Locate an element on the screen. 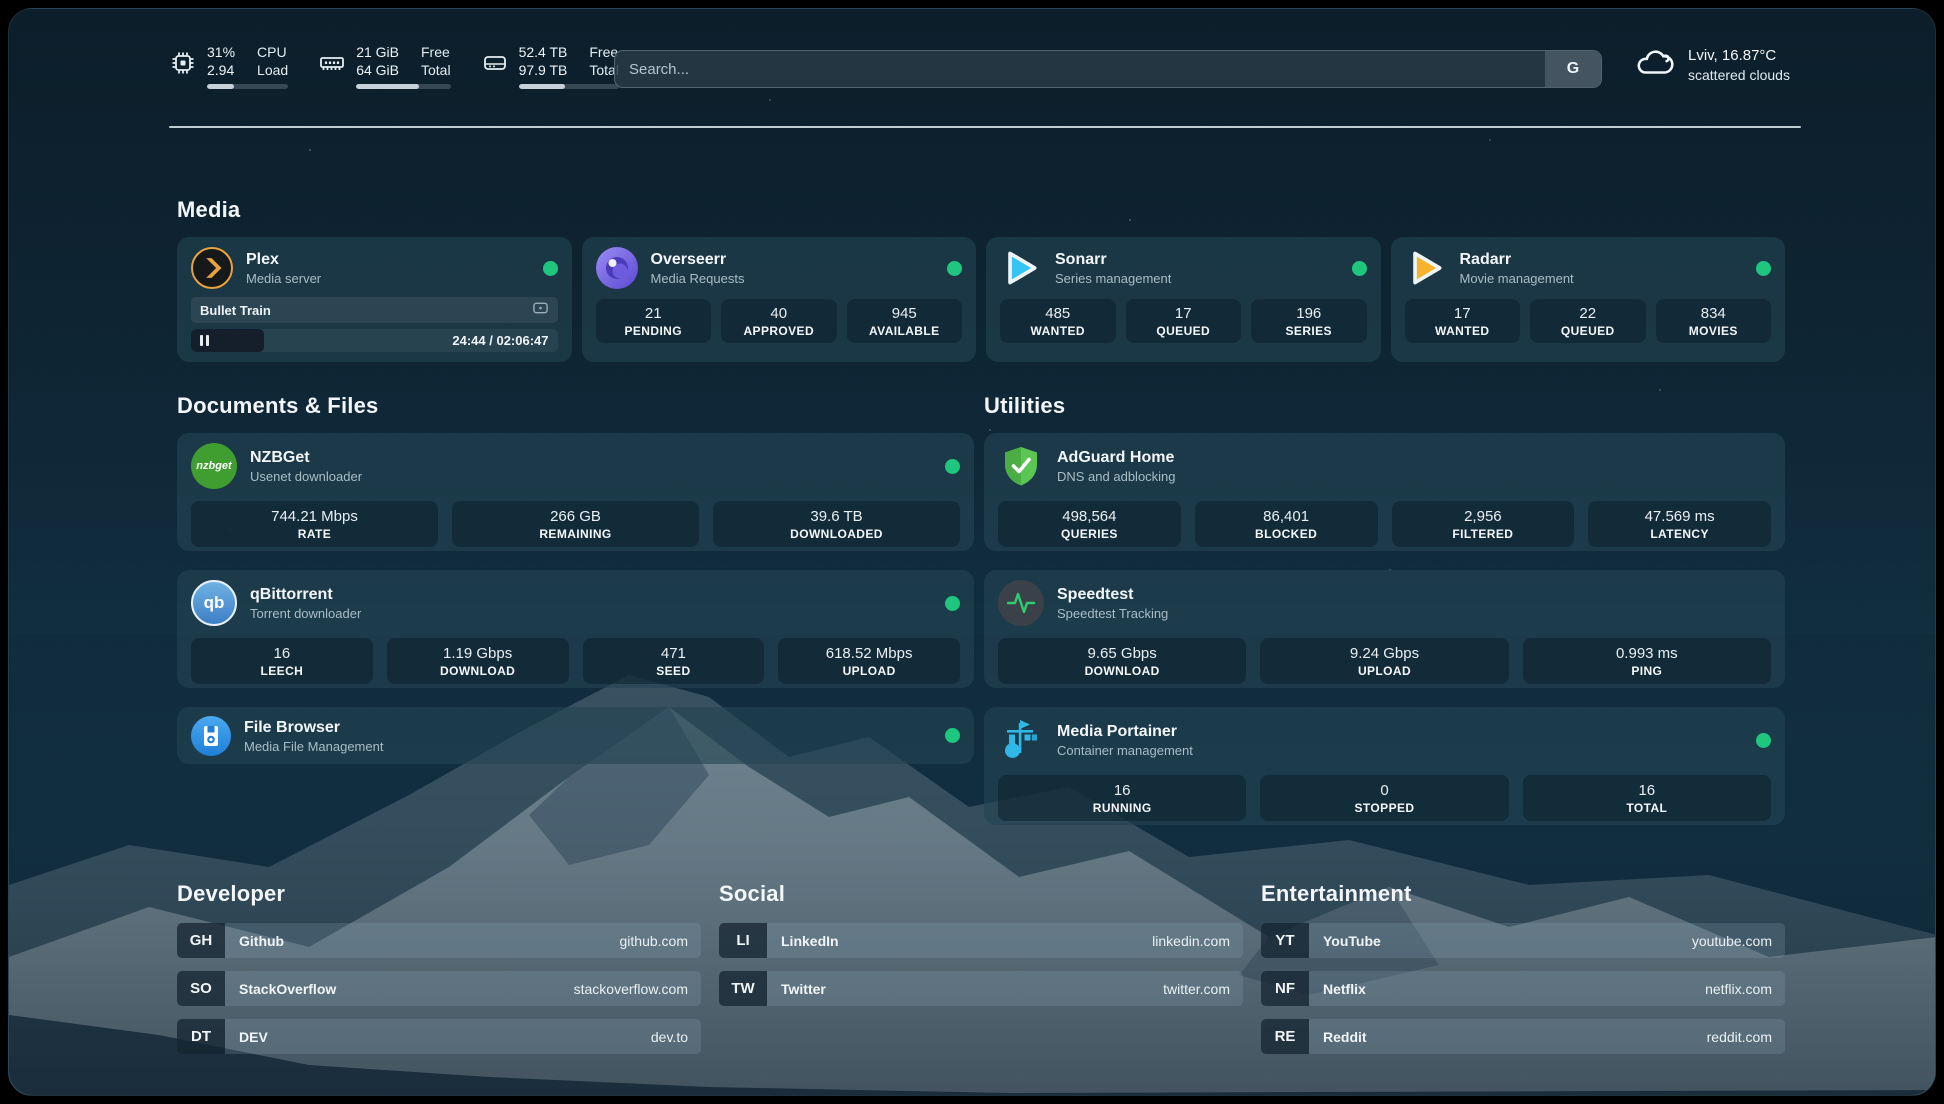 The width and height of the screenshot is (1944, 1104). stat-portainer-running: 16 RUNNING is located at coordinates (1122, 798).